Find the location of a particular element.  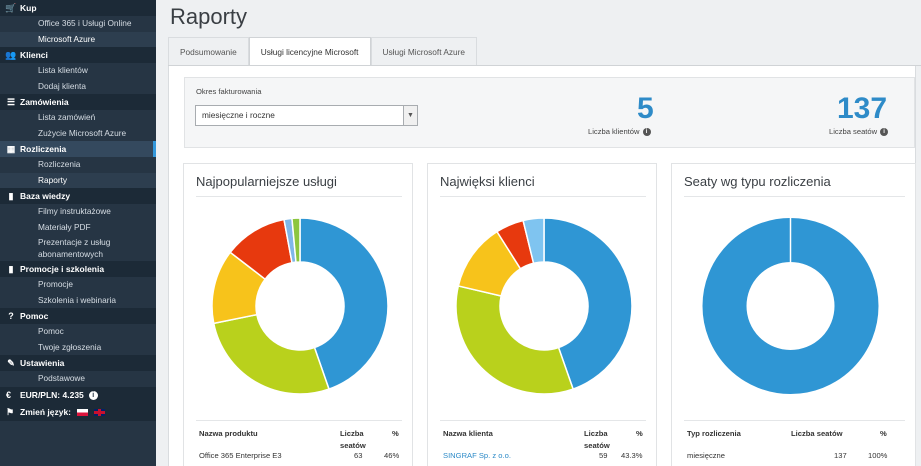

panel-title: Seaty wg typu rozliczenia is located at coordinates (757, 181).